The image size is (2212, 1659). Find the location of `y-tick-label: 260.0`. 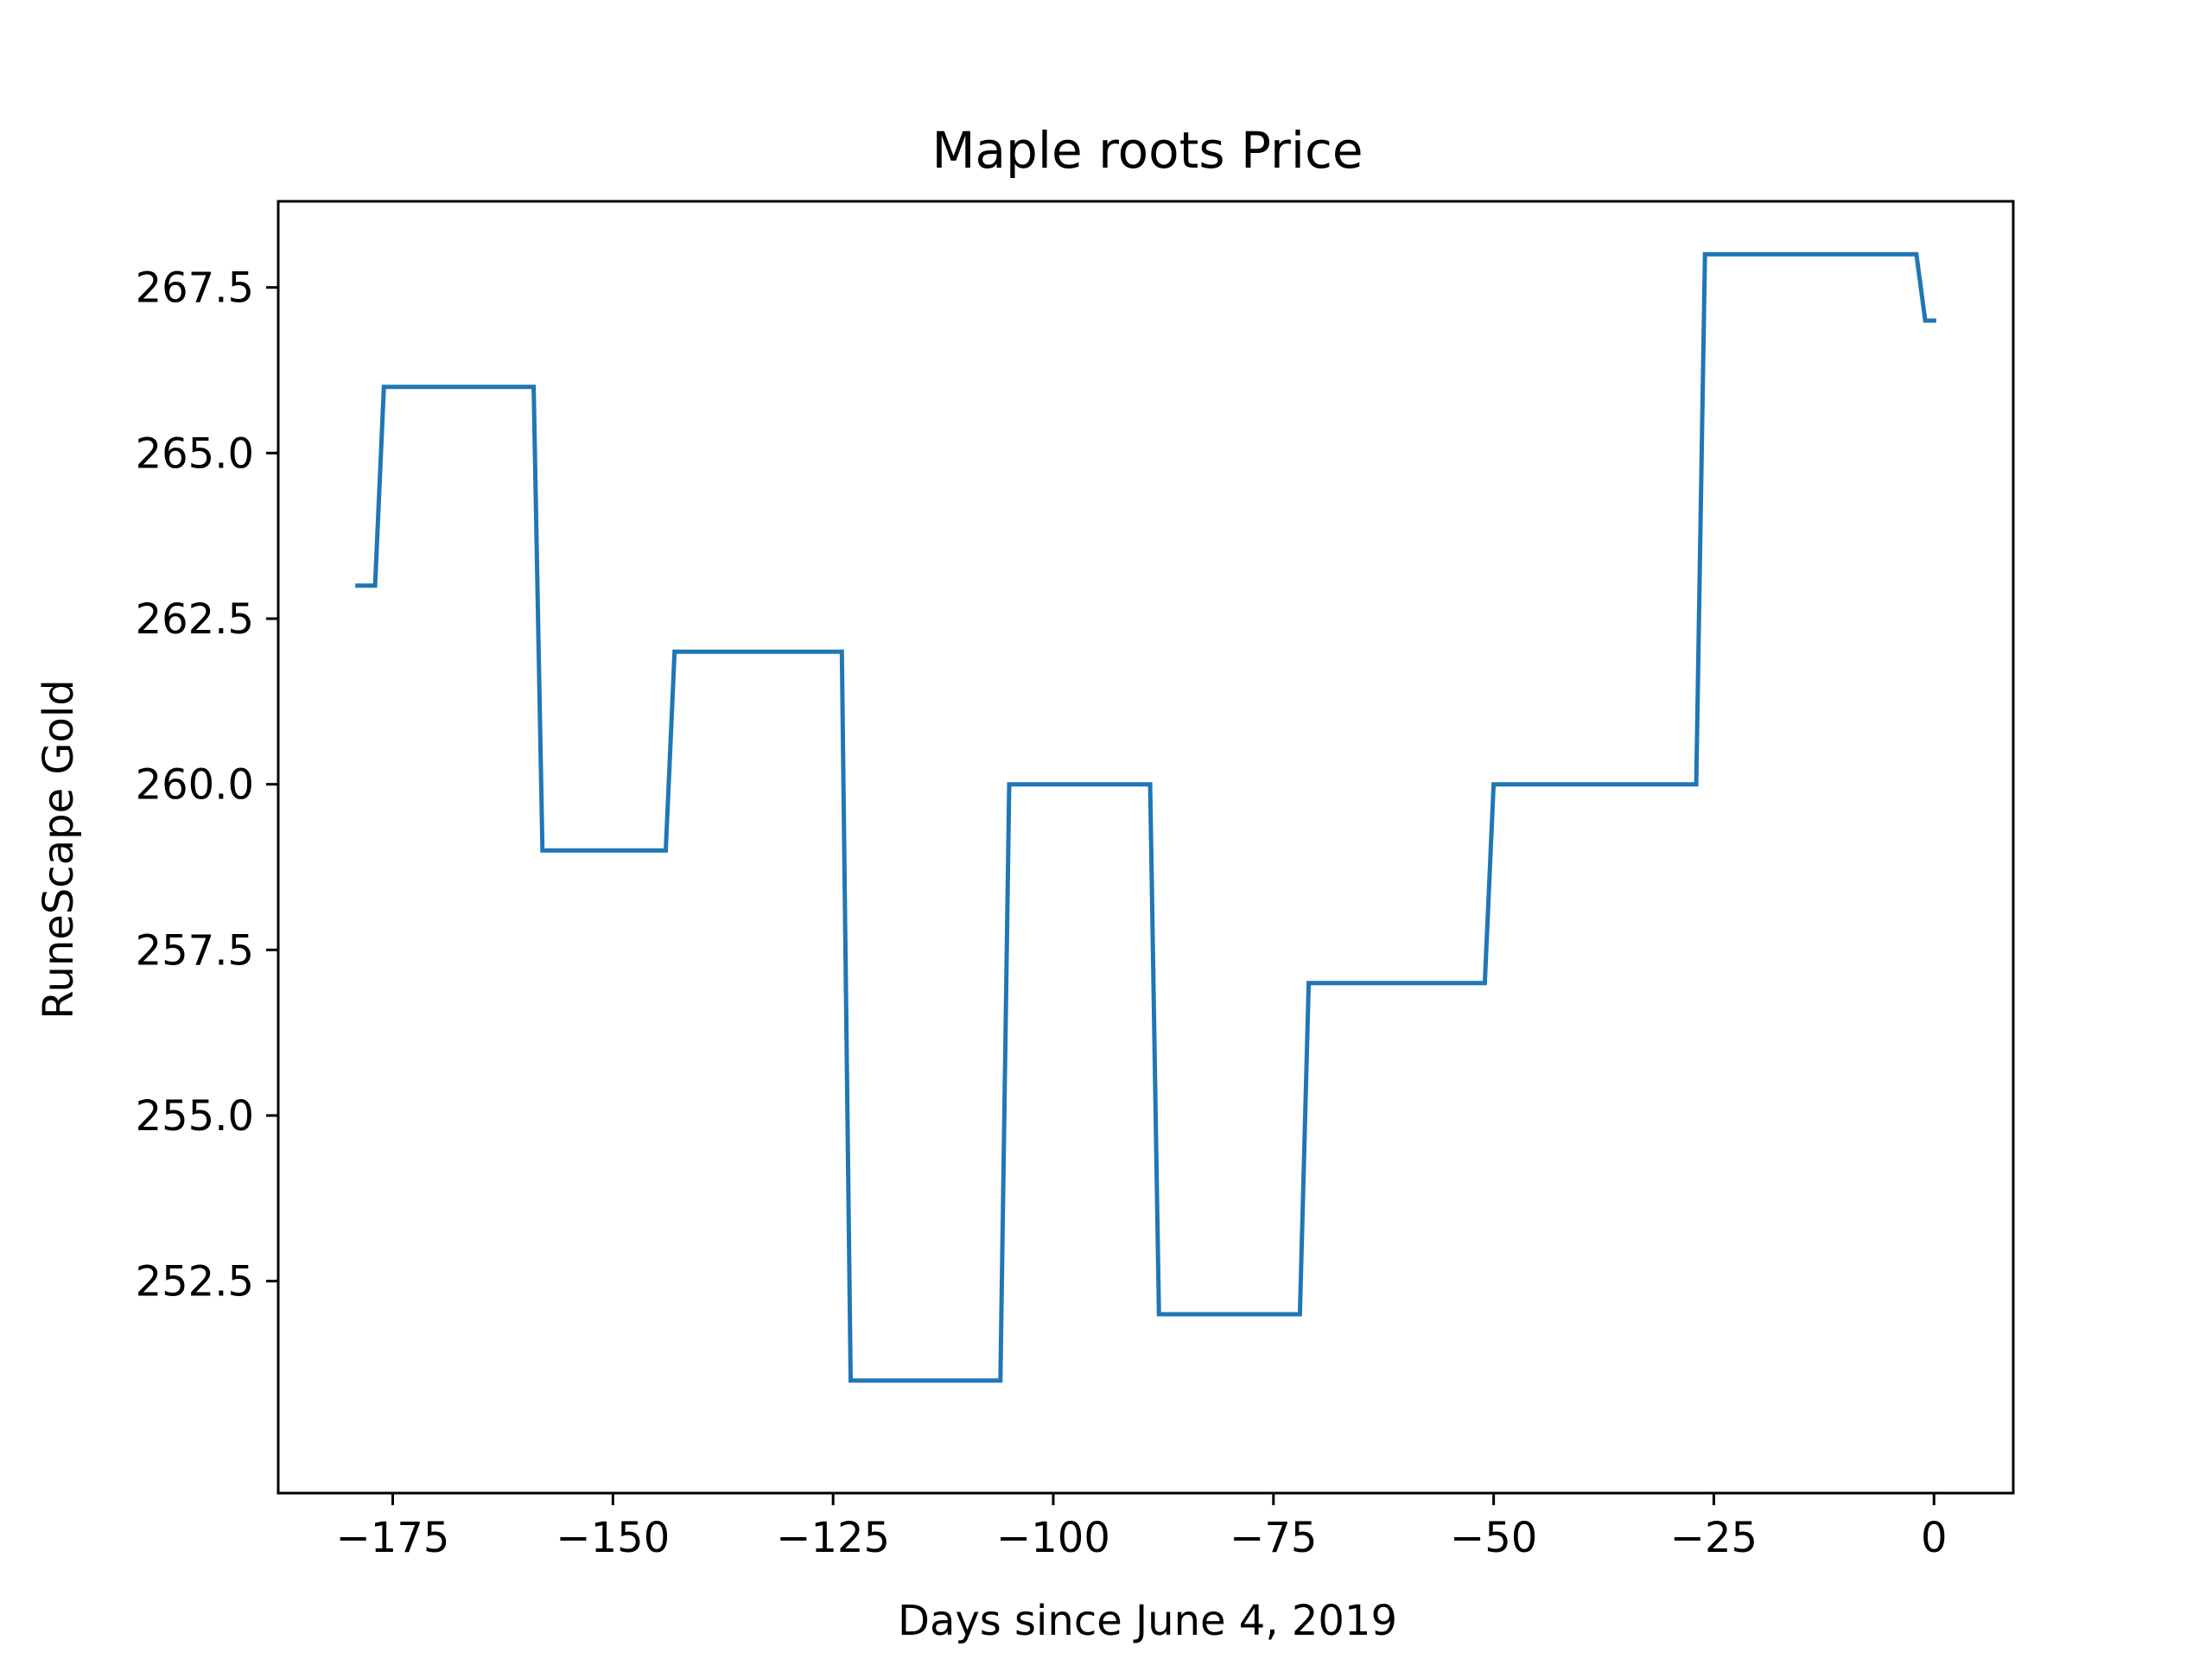

y-tick-label: 260.0 is located at coordinates (195, 785).